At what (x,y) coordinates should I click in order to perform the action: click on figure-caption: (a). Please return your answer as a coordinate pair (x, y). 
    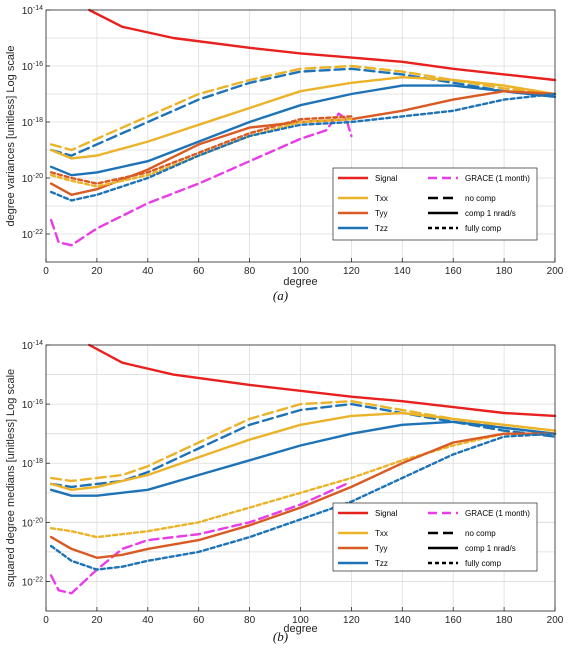
    Looking at the image, I should click on (280, 295).